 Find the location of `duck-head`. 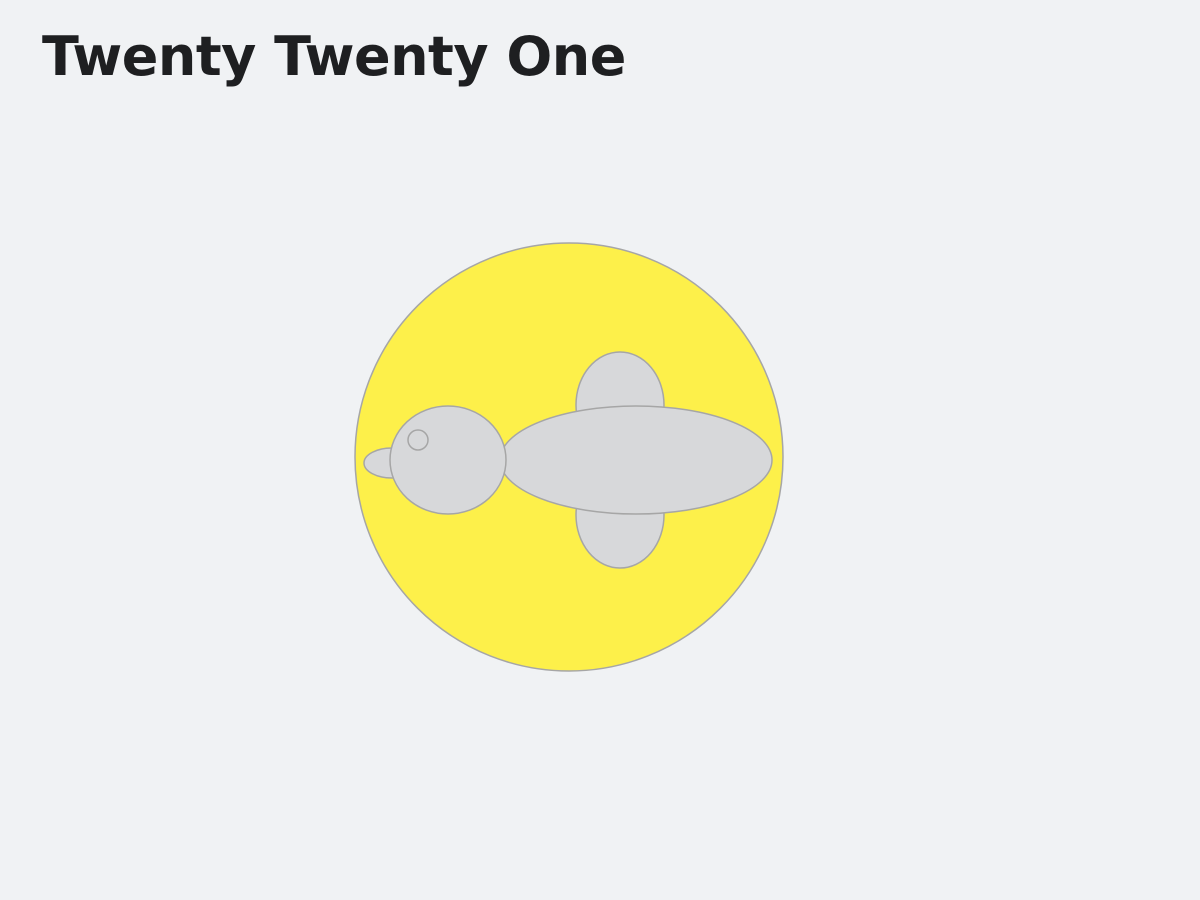

duck-head is located at coordinates (448, 460).